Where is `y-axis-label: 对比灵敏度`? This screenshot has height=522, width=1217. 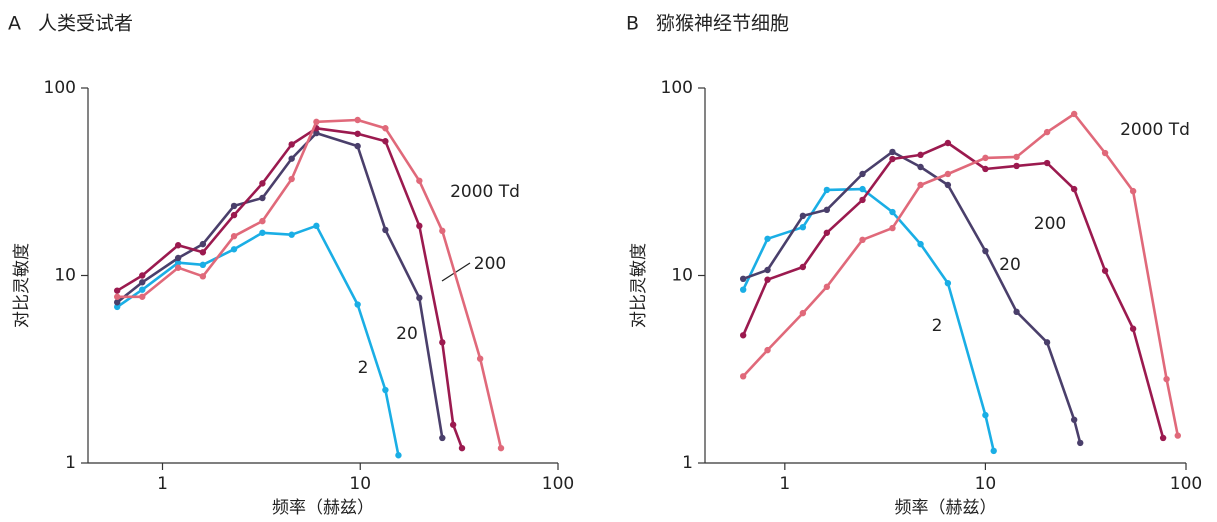
y-axis-label: 对比灵敏度 is located at coordinates (22, 285).